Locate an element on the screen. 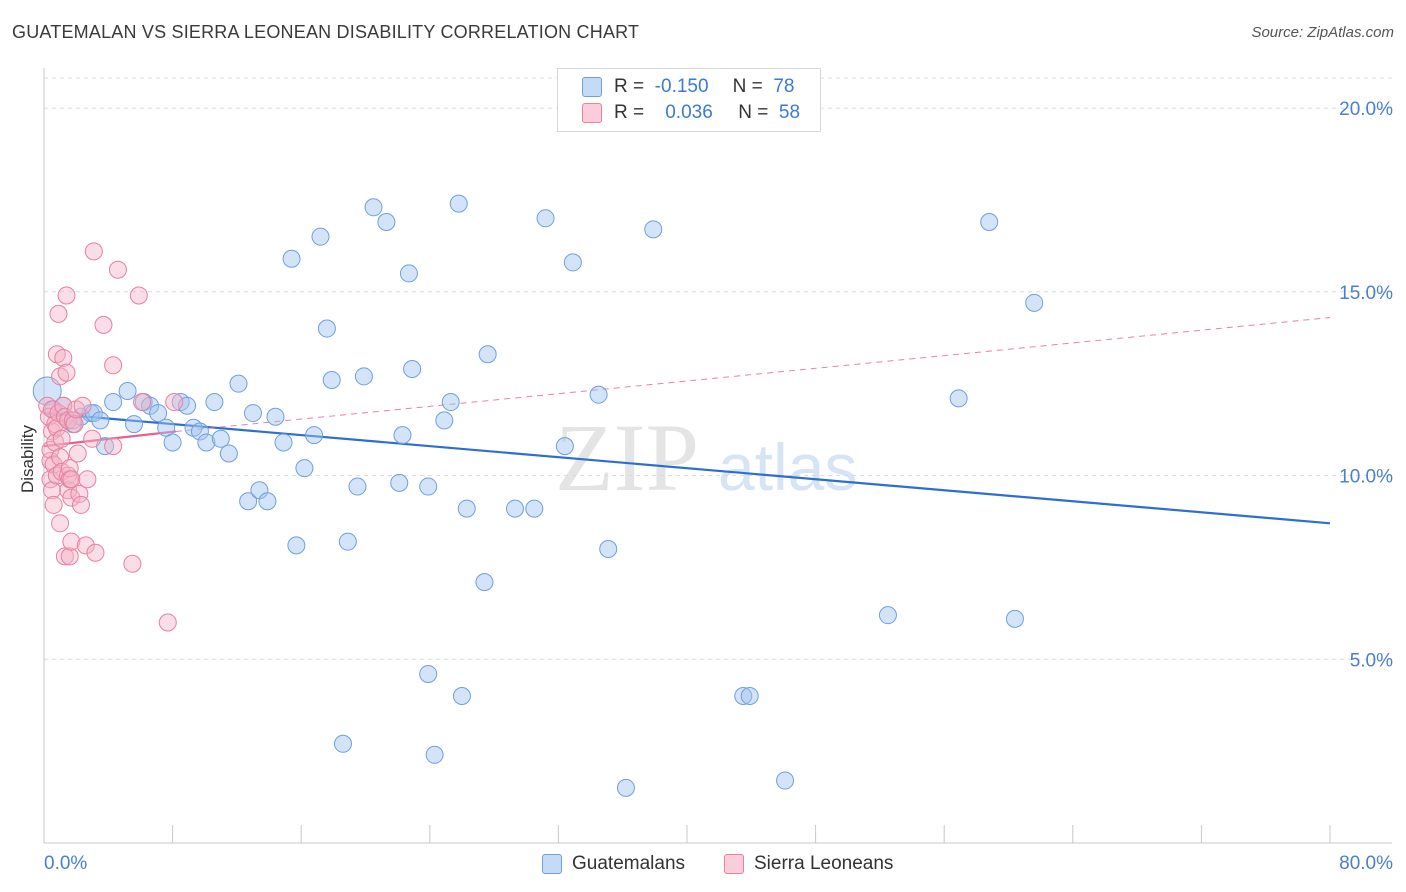 The height and width of the screenshot is (892, 1406). y-tick-label: 10.0% is located at coordinates (1366, 477).